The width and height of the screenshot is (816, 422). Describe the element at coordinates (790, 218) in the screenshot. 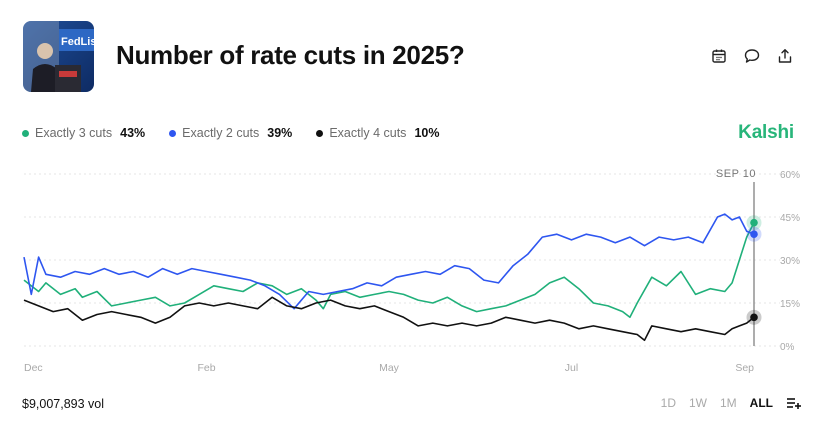

I see `y-tick-label: 45%` at that location.